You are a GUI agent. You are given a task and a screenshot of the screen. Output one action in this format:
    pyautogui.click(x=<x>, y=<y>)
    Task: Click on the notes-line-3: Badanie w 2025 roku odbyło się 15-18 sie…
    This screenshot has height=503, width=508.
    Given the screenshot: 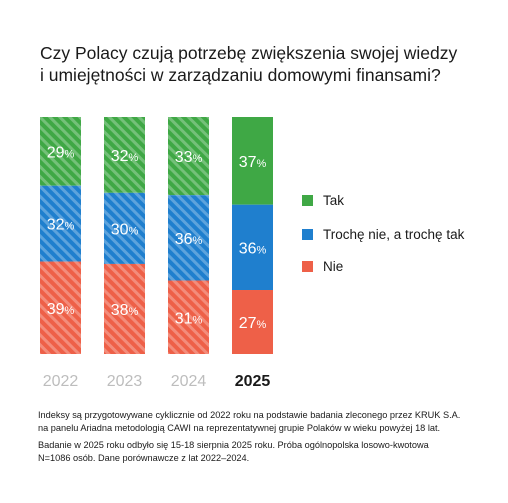 What is the action you would take?
    pyautogui.click(x=233, y=445)
    